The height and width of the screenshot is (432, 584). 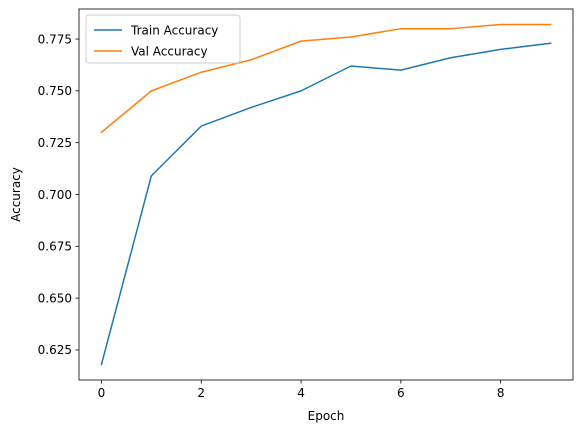 I want to click on x-tick-label: 2, so click(x=201, y=393).